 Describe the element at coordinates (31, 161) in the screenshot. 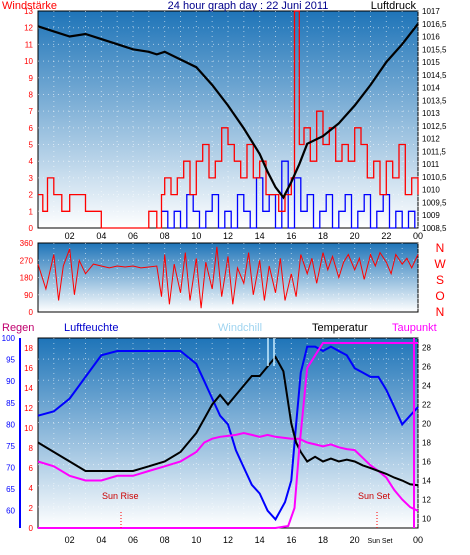

I see `wind-axis-tick: 4` at that location.